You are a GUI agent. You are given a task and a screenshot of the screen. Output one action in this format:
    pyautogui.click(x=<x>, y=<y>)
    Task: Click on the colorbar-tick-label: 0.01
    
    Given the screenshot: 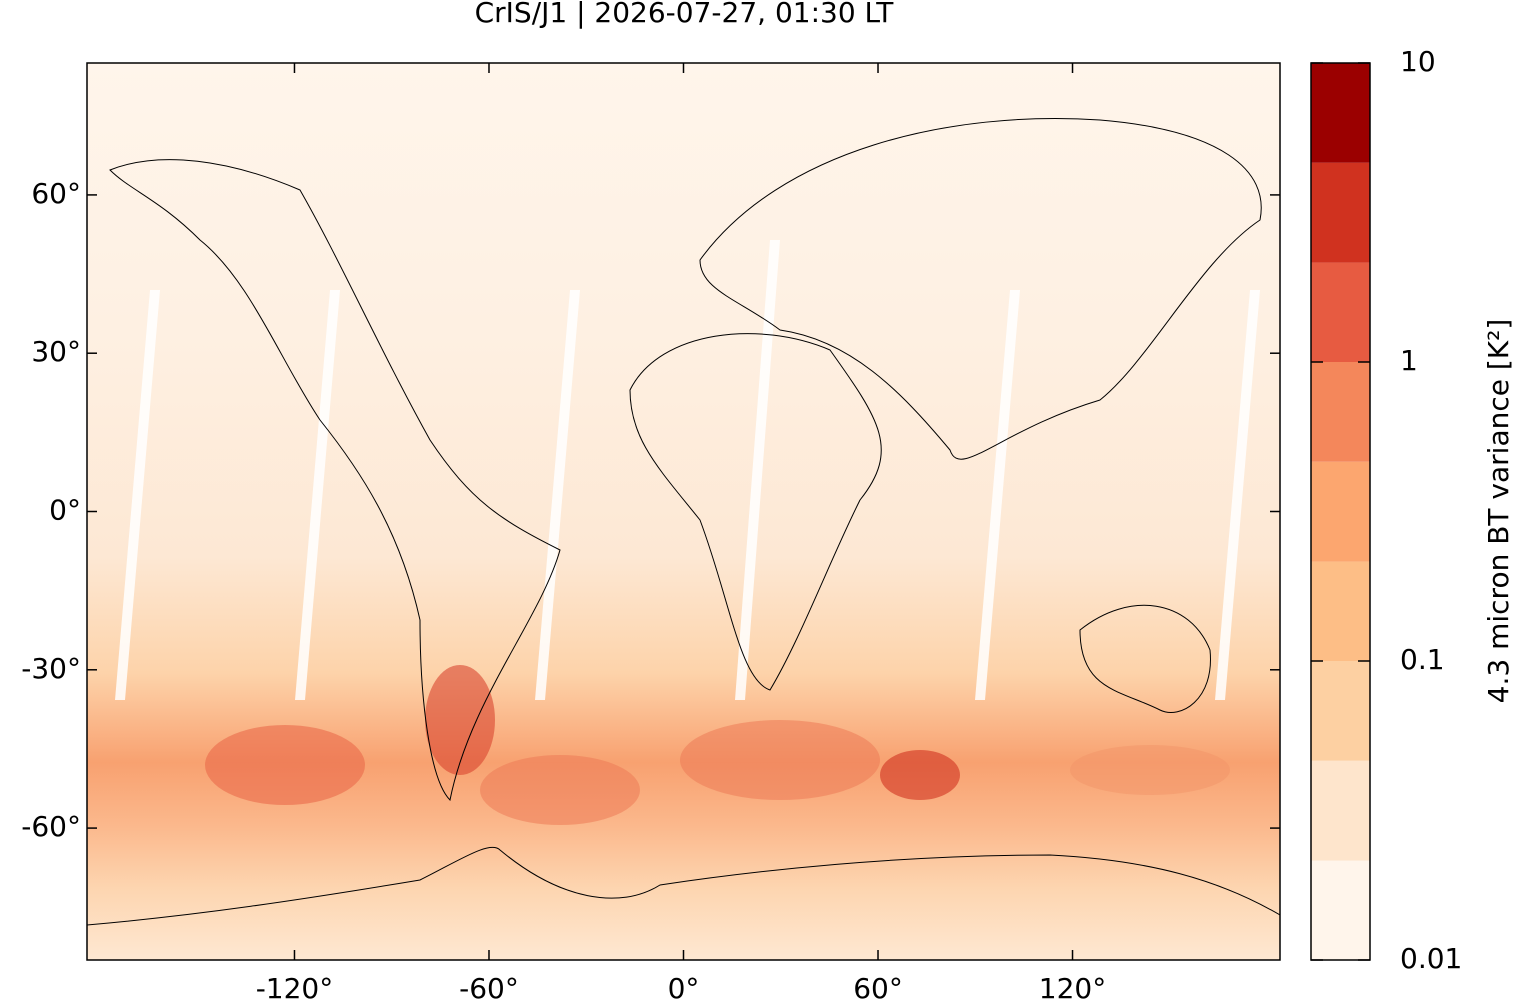 What is the action you would take?
    pyautogui.click(x=1431, y=958)
    